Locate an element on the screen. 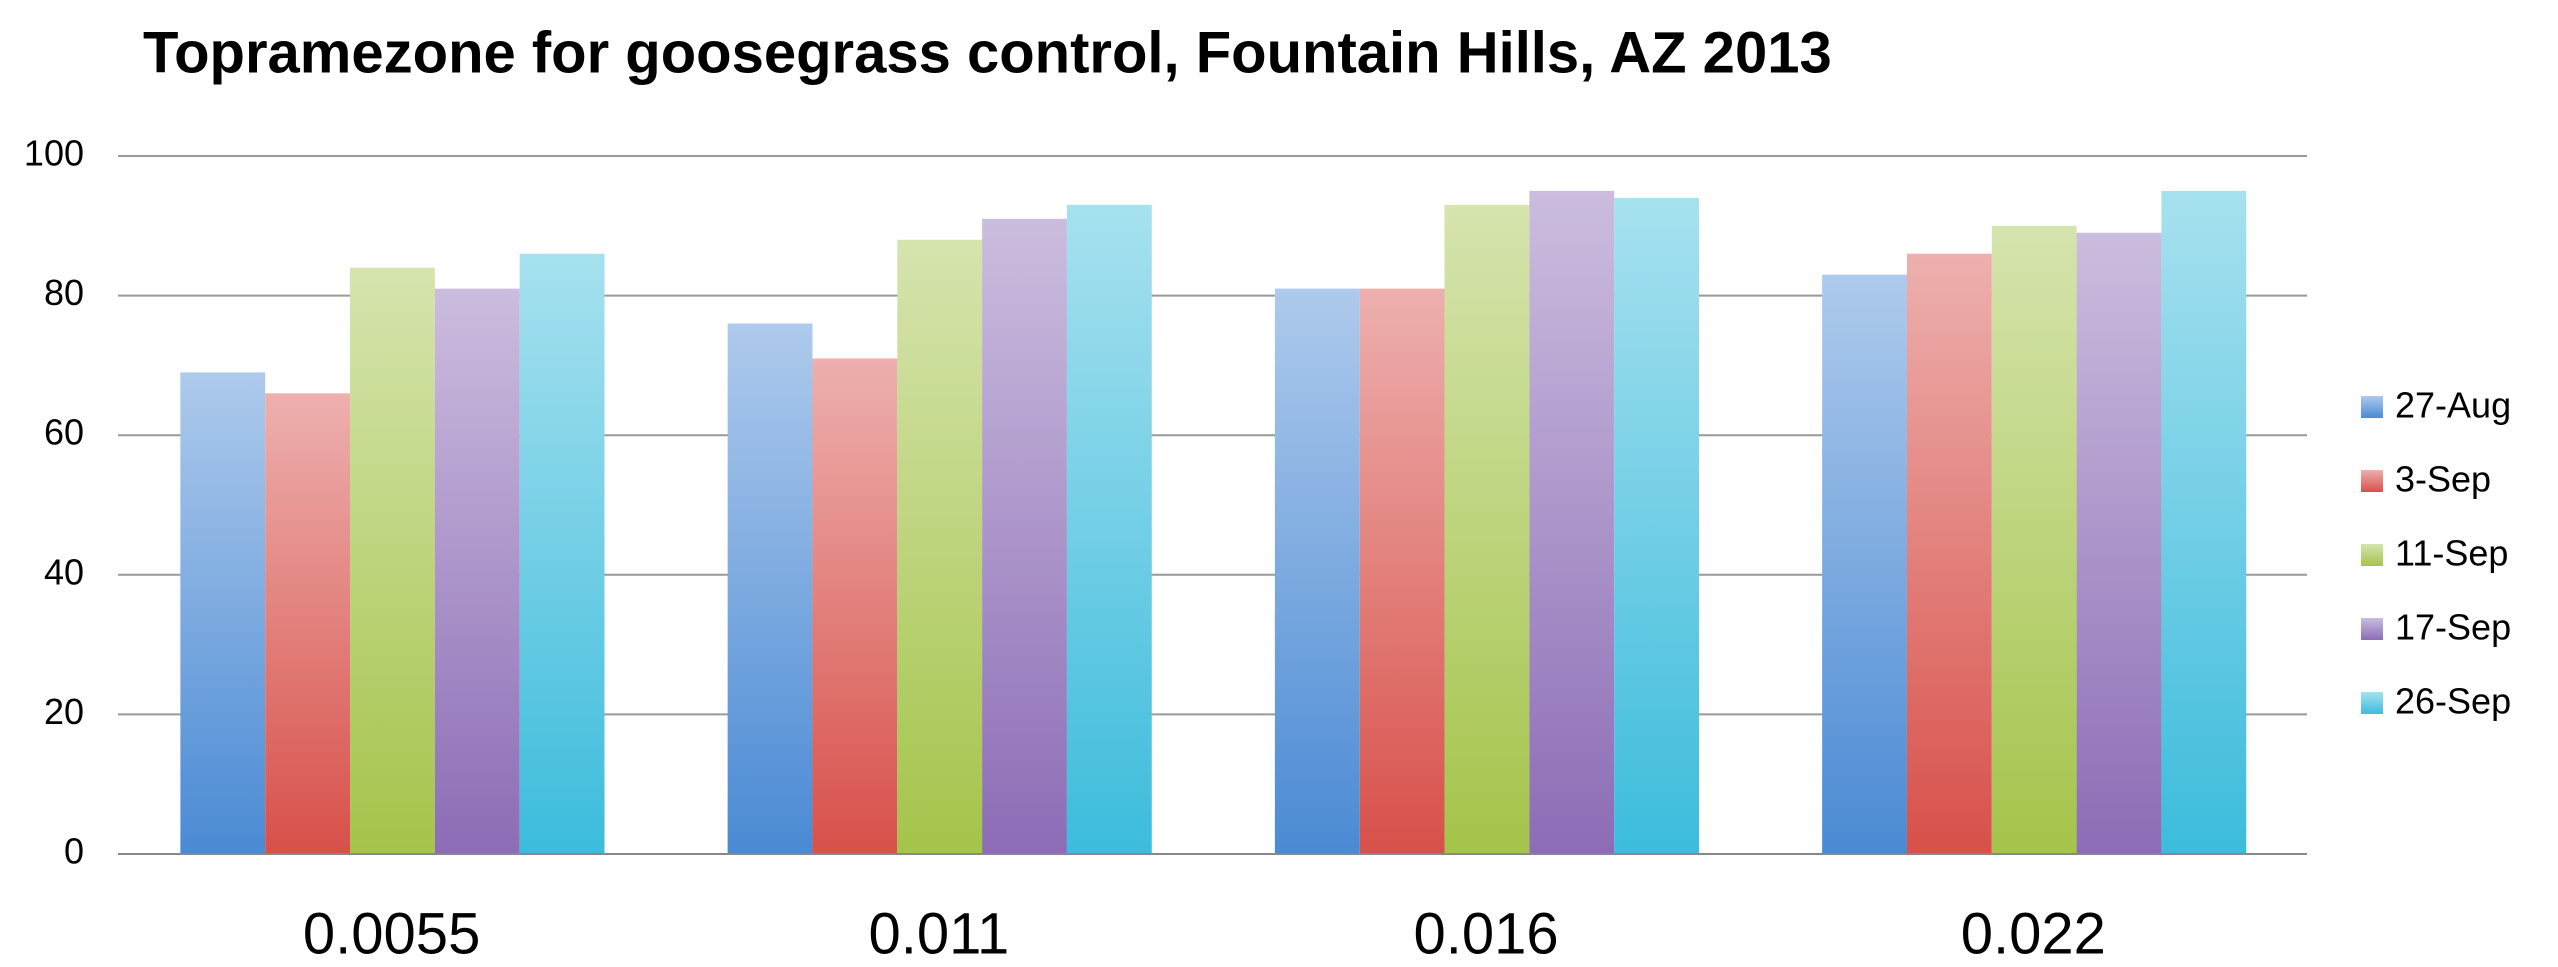 This screenshot has width=2558, height=967. legend-label: 17-Sep is located at coordinates (2453, 627).